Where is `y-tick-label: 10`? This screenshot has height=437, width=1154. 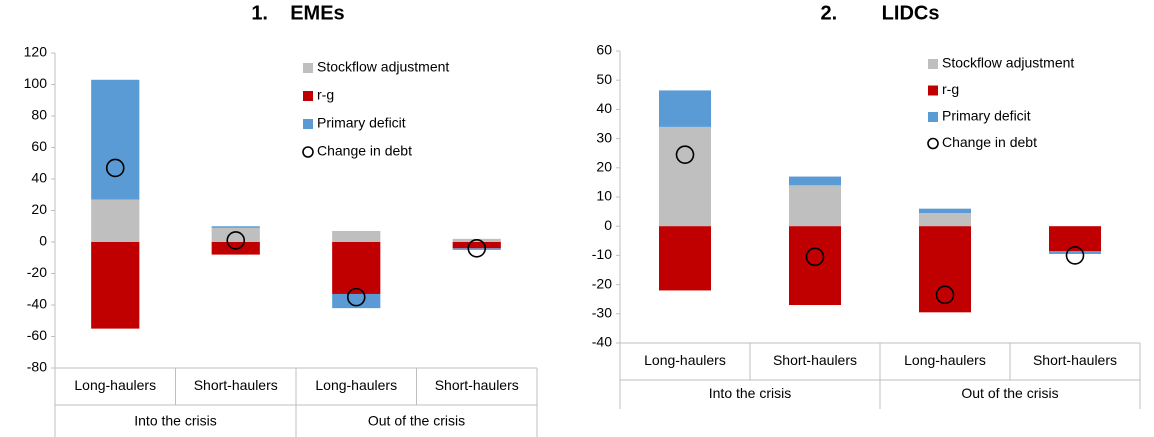
y-tick-label: 10 is located at coordinates (604, 196).